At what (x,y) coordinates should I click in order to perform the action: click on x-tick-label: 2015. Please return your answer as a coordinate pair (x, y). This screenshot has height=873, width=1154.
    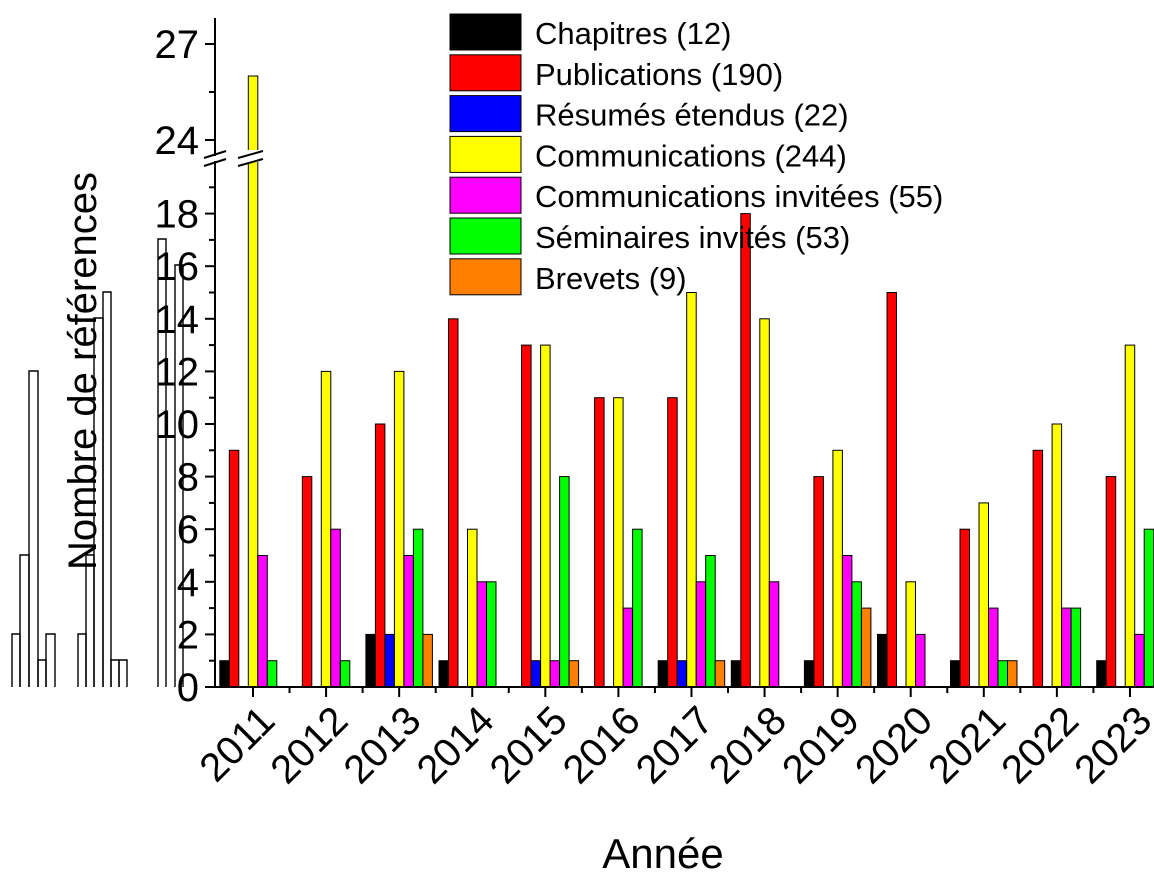
    Looking at the image, I should click on (529, 745).